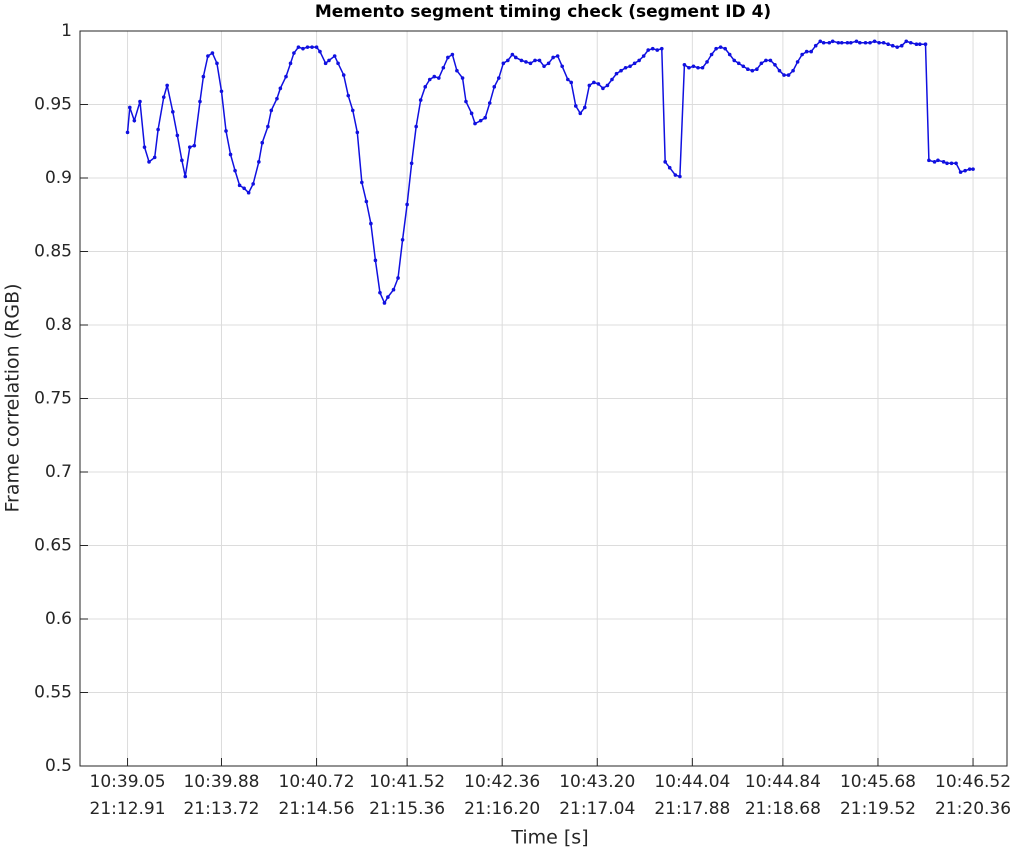  Describe the element at coordinates (128, 782) in the screenshot. I see `x-tick-label: 10:39.05` at that location.